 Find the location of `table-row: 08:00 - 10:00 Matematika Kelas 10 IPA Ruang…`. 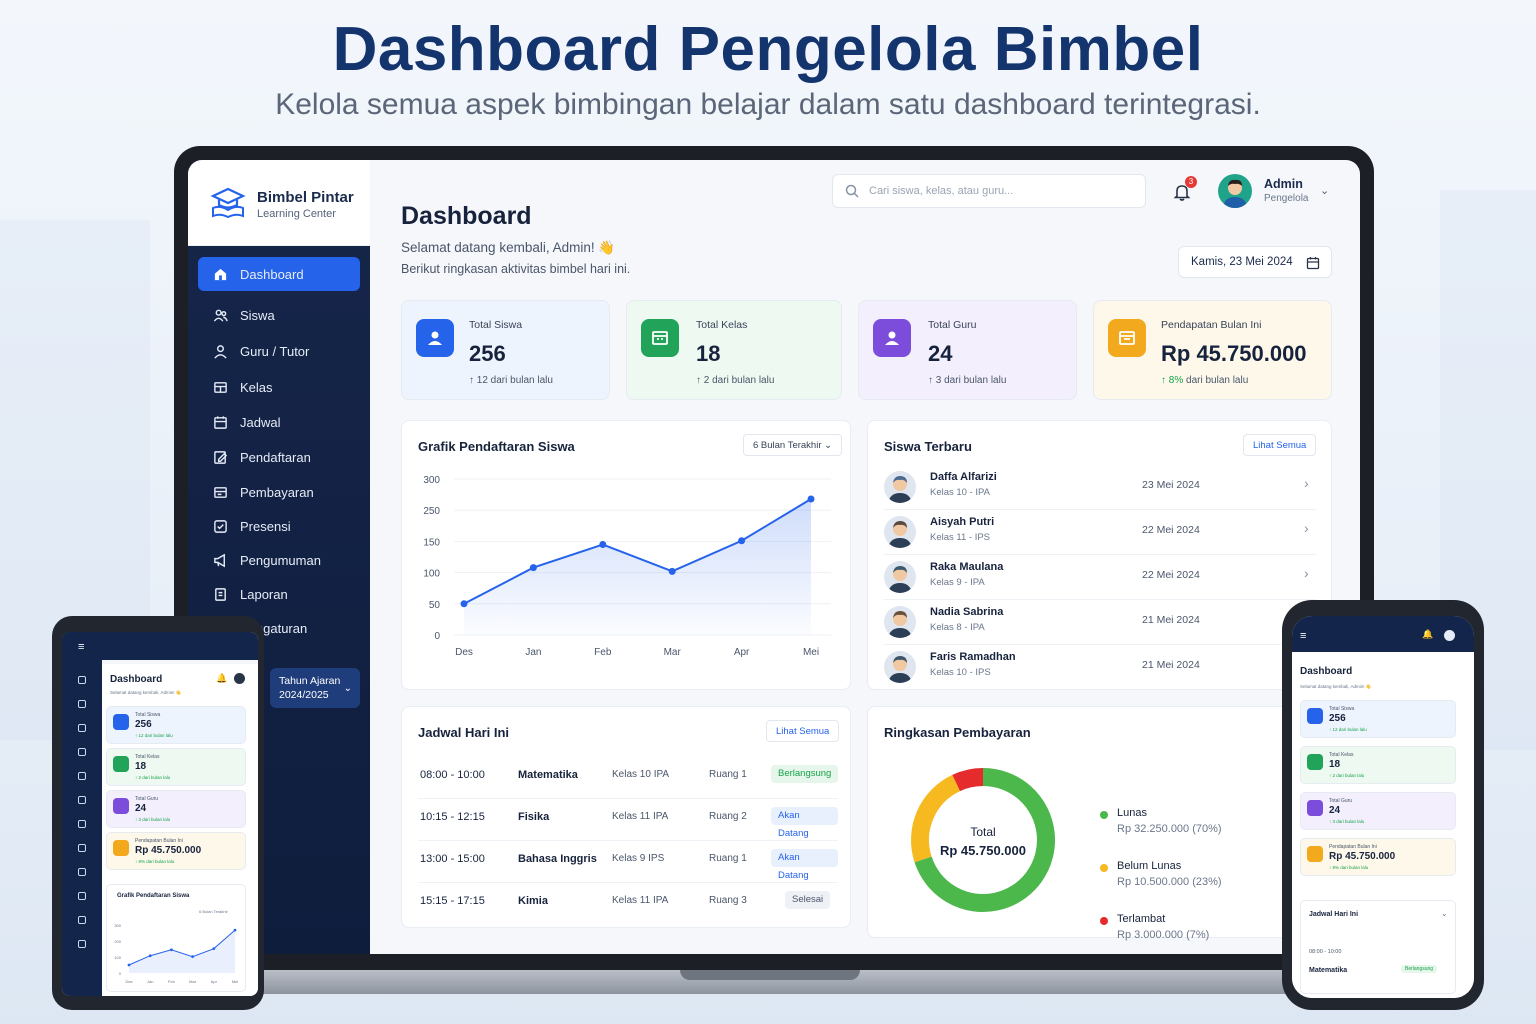

table-row: 08:00 - 10:00 Matematika Kelas 10 IPA Ruang… is located at coordinates (628, 778).